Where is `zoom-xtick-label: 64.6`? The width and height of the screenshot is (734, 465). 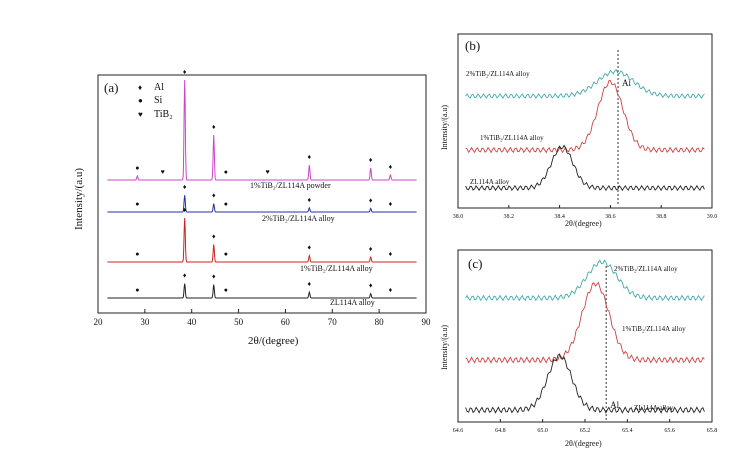 zoom-xtick-label: 64.6 is located at coordinates (458, 431).